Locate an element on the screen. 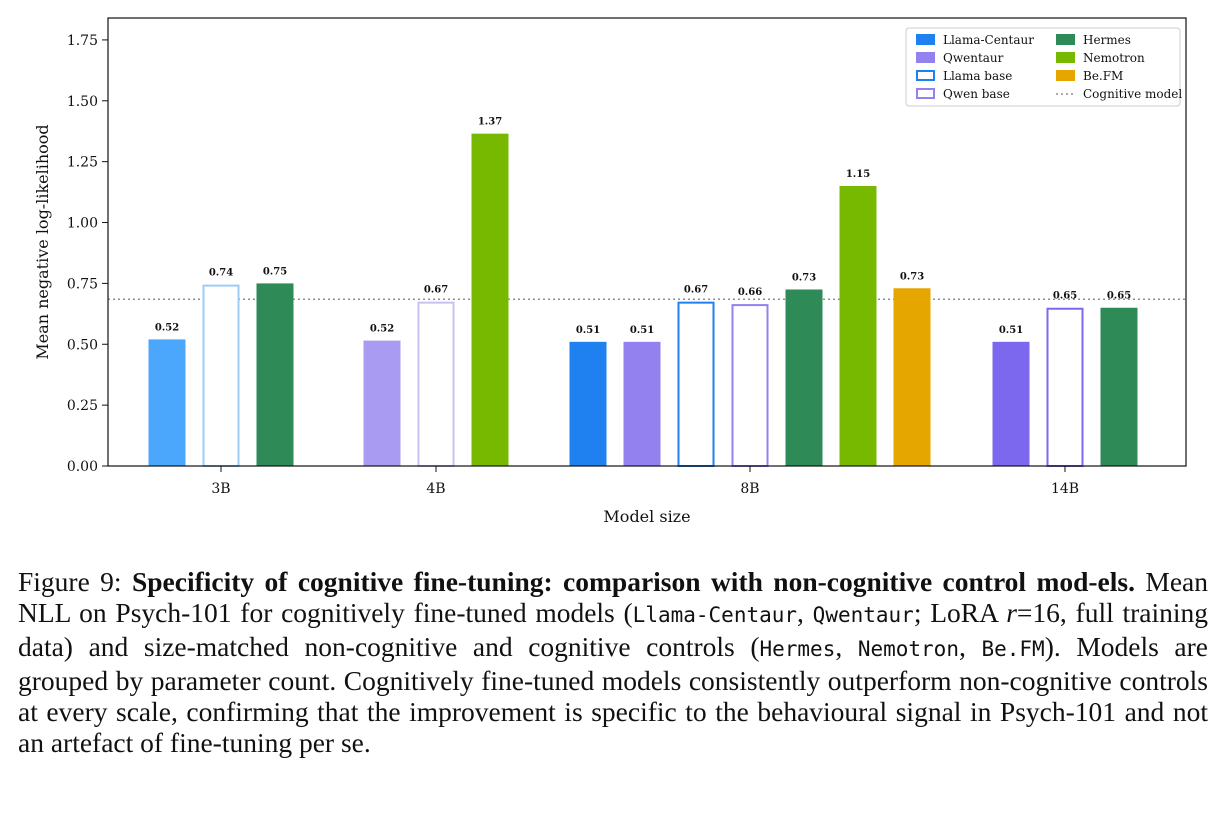 The height and width of the screenshot is (819, 1224). bar-14b-hermes is located at coordinates (1119, 386).